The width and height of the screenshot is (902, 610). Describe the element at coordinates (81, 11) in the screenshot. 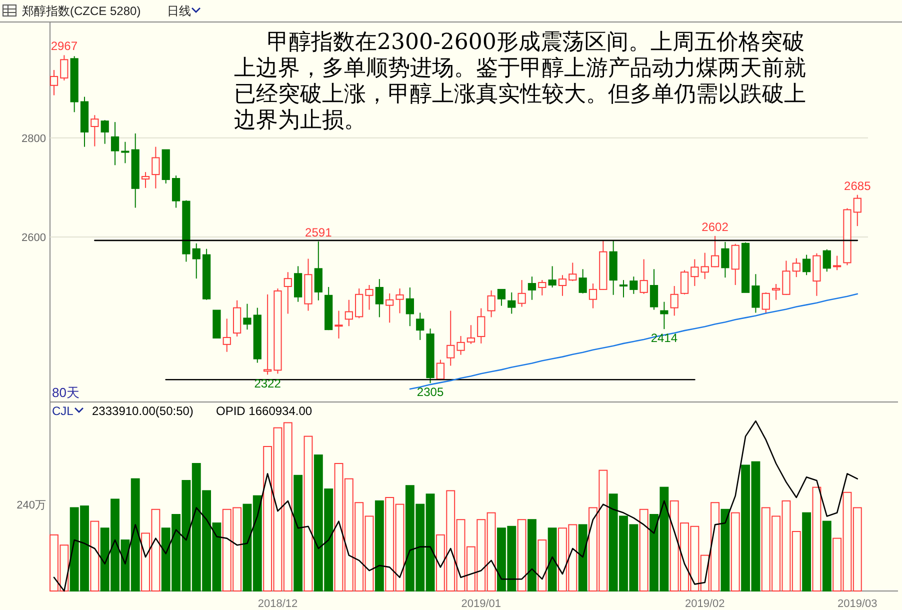

I see `chart-title: 郑醇指数(CZCE 5280)` at that location.